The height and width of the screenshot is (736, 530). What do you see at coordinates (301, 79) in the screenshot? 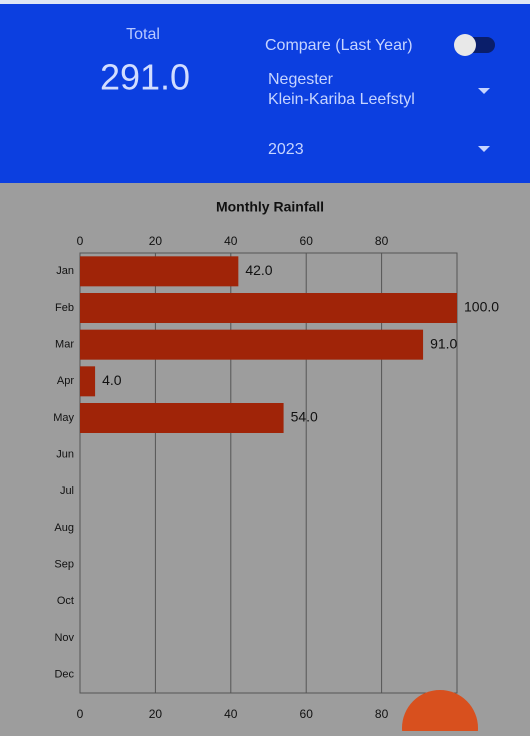
I see `location-line: Negester` at bounding box center [301, 79].